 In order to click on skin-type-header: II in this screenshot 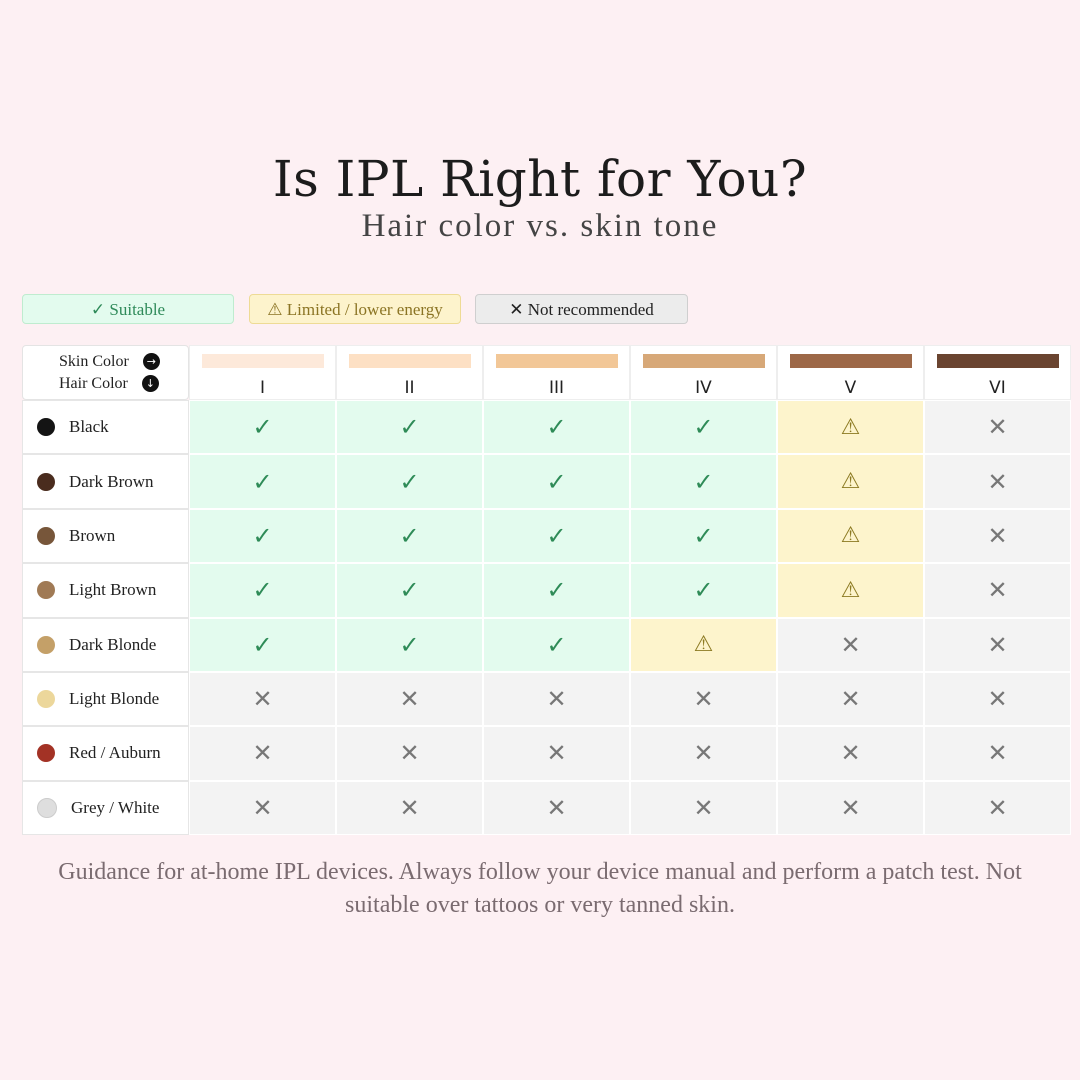, I will do `click(409, 372)`.